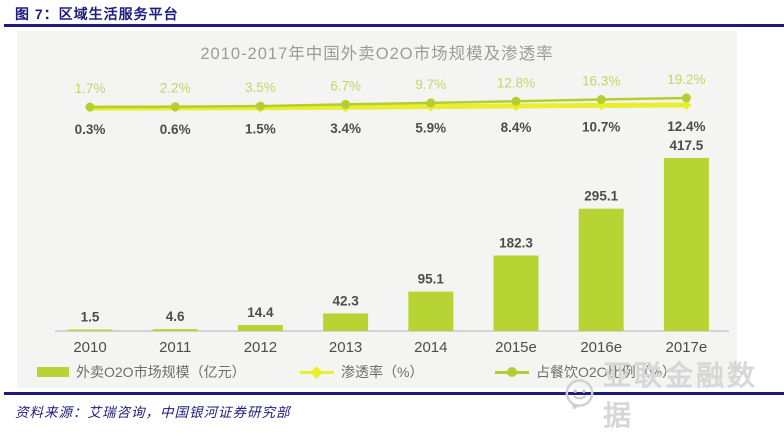 This screenshot has width=784, height=434. What do you see at coordinates (345, 347) in the screenshot?
I see `x-axis-label: 2013` at bounding box center [345, 347].